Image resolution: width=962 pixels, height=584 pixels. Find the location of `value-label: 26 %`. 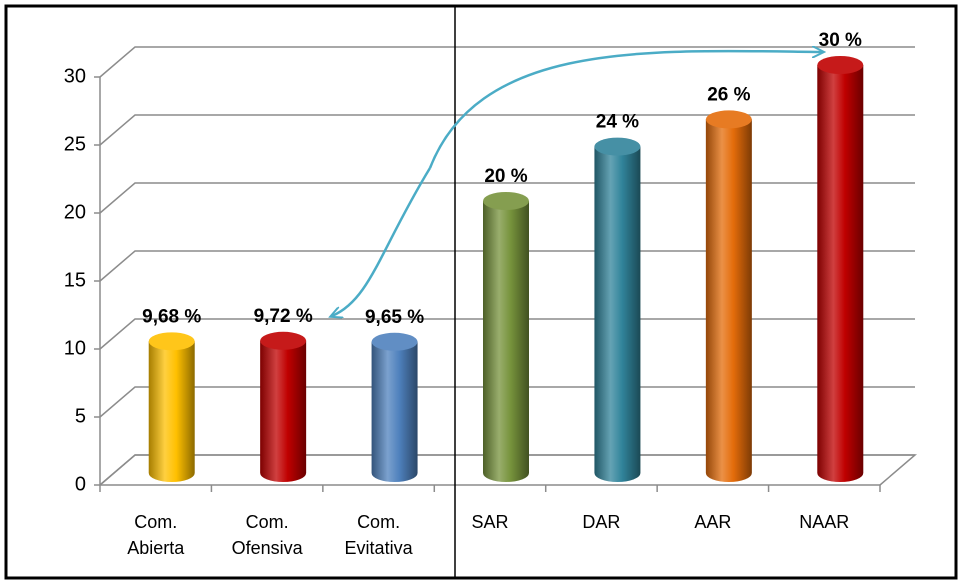

value-label: 26 % is located at coordinates (728, 94).